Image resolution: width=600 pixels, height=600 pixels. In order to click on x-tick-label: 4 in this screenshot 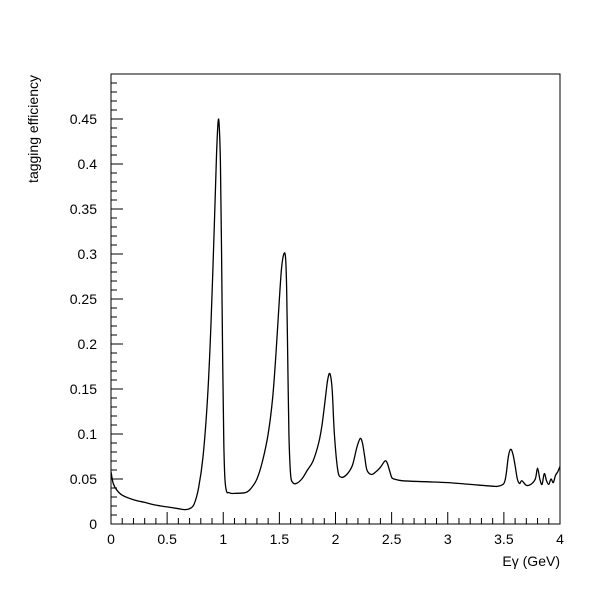, I will do `click(560, 539)`.